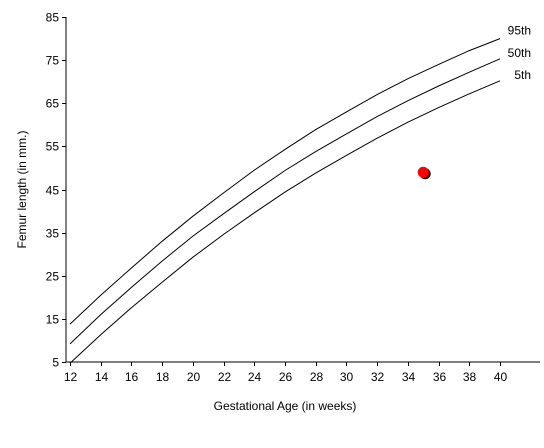 The width and height of the screenshot is (544, 448). I want to click on y-tick-label: 35, so click(53, 234).